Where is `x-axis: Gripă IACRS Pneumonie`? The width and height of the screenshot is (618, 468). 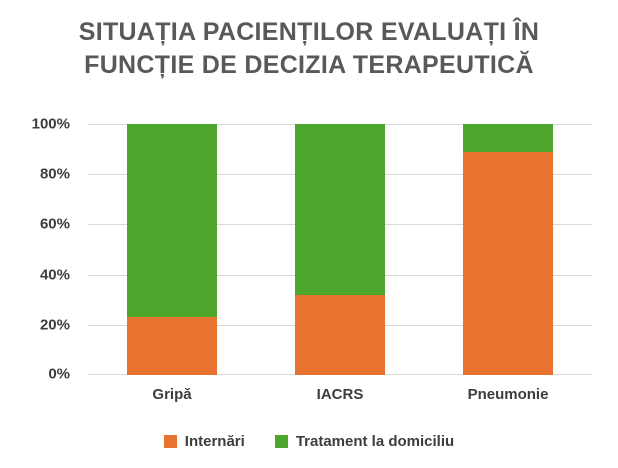
x-axis: Gripă IACRS Pneumonie is located at coordinates (340, 394).